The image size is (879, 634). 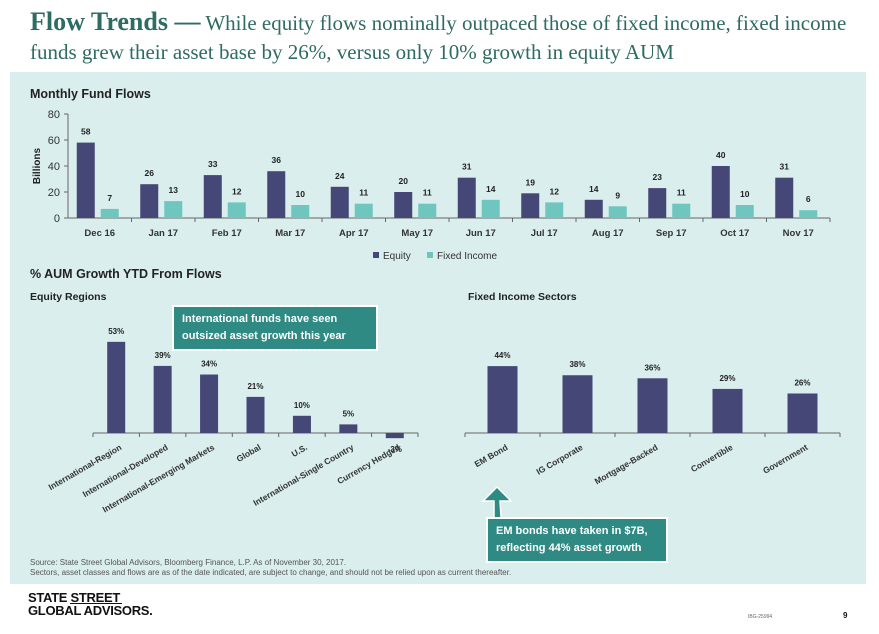 I want to click on fixed-income-sector-value-label: 44%, so click(x=502, y=355).